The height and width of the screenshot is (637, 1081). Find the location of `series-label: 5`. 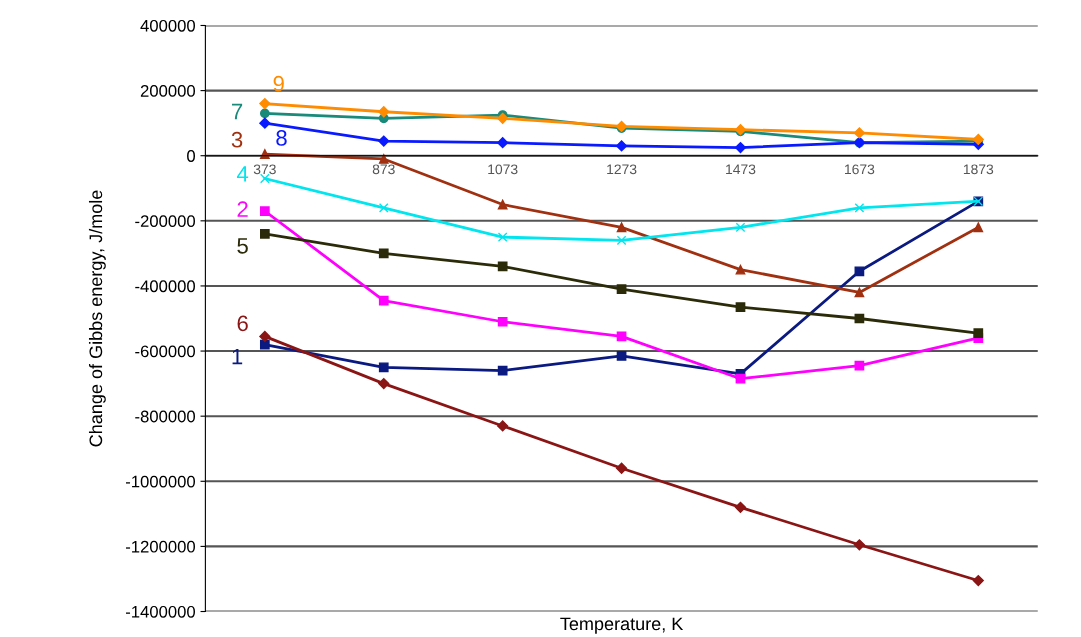

series-label: 5 is located at coordinates (242, 246).